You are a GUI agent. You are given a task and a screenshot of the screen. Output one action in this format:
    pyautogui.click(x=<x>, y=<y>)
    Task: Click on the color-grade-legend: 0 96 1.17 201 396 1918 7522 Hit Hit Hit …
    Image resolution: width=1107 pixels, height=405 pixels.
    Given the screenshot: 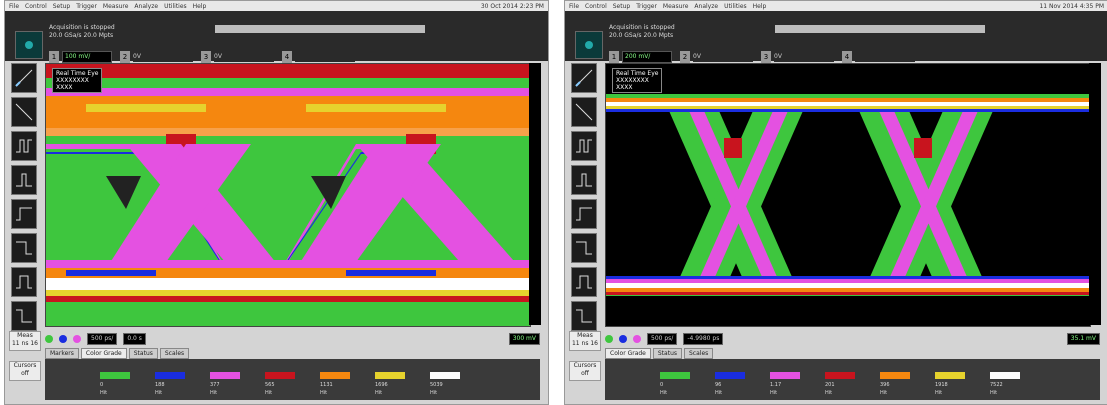 What is the action you would take?
    pyautogui.click(x=852, y=379)
    